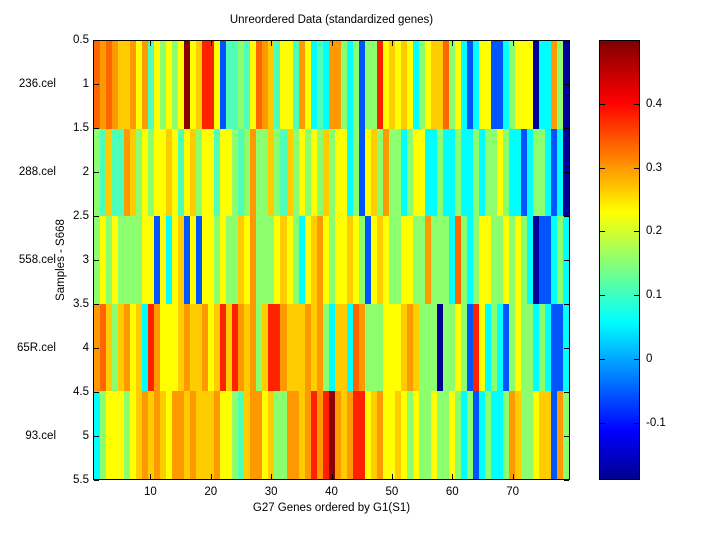 Image resolution: width=720 pixels, height=540 pixels. What do you see at coordinates (513, 492) in the screenshot?
I see `x-tick-label: 70` at bounding box center [513, 492].